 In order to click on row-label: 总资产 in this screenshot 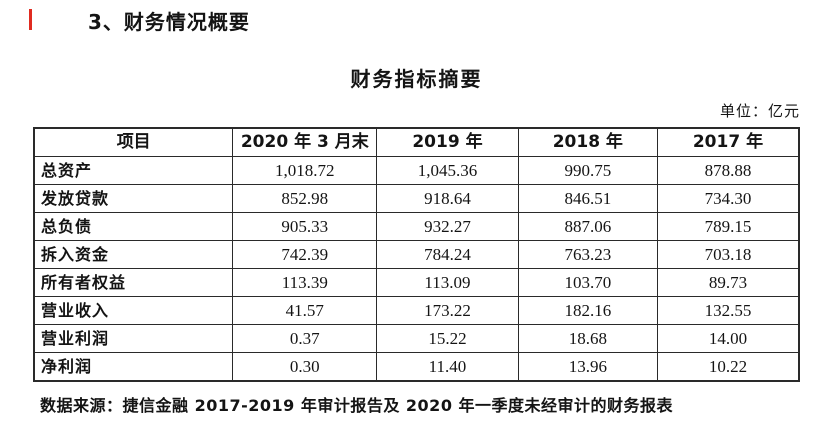, I will do `click(133, 170)`.